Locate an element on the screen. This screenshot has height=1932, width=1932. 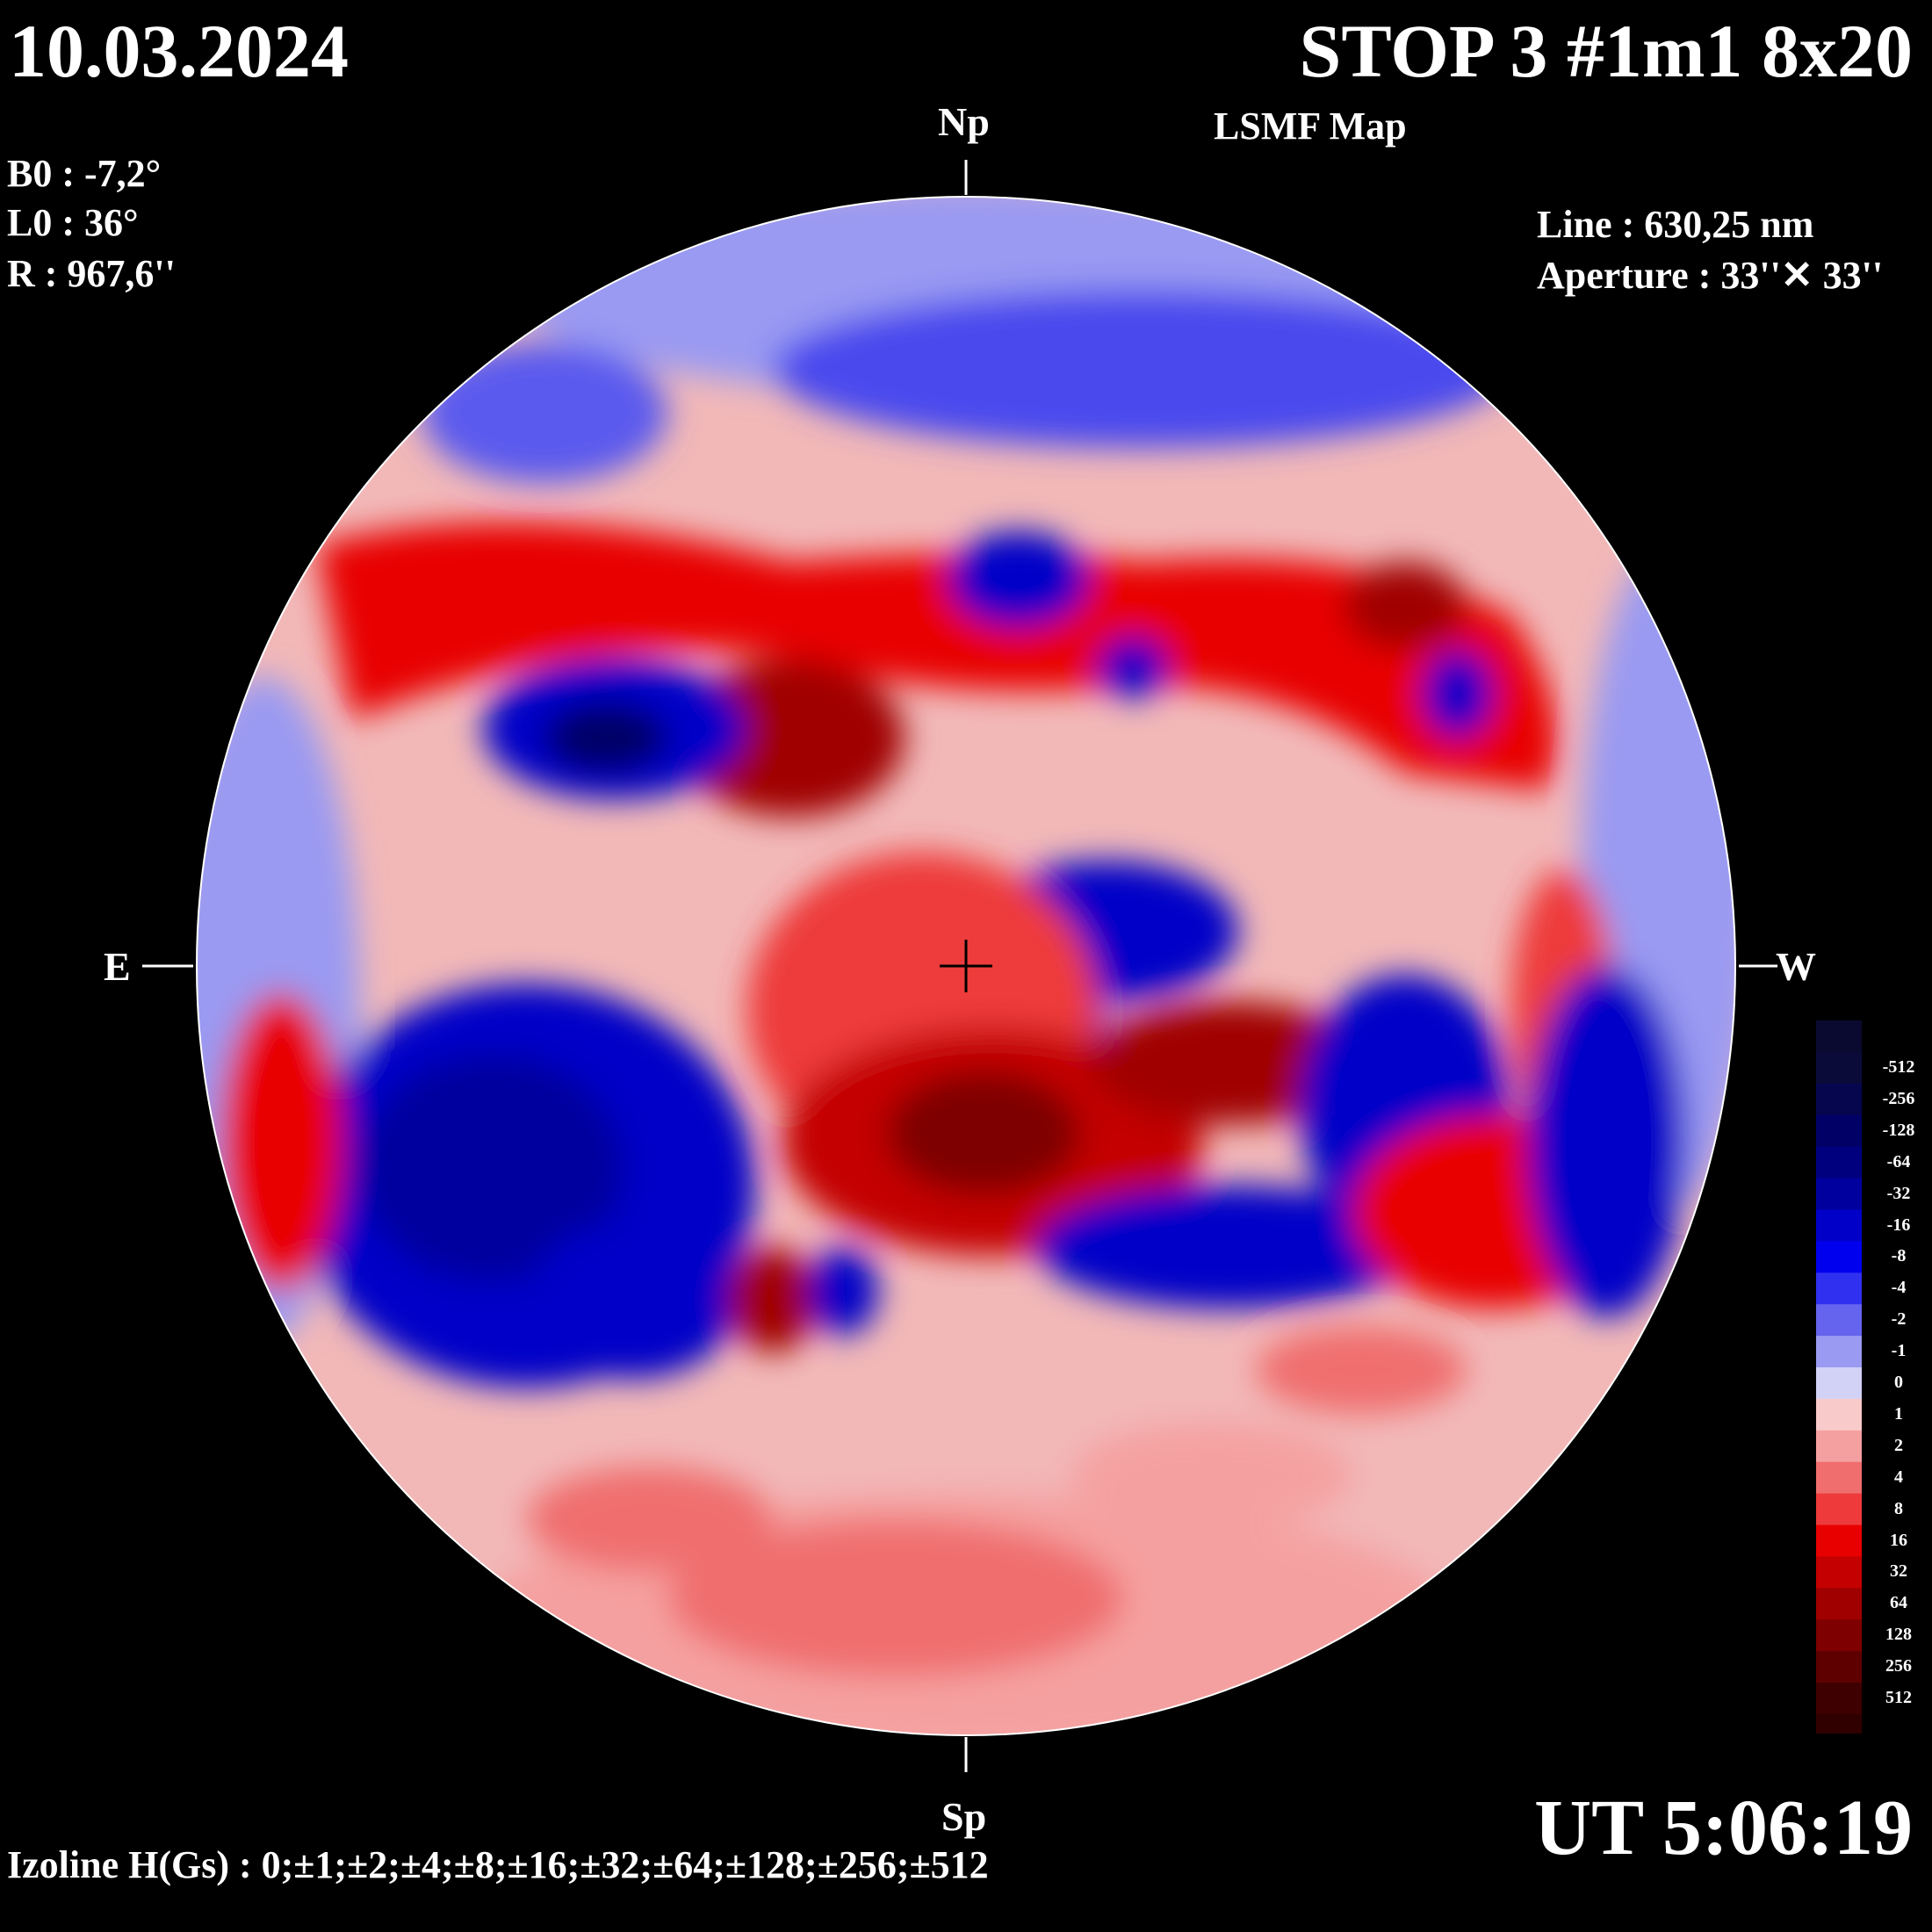
radius-parameter: R : 967,6'' is located at coordinates (92, 273).